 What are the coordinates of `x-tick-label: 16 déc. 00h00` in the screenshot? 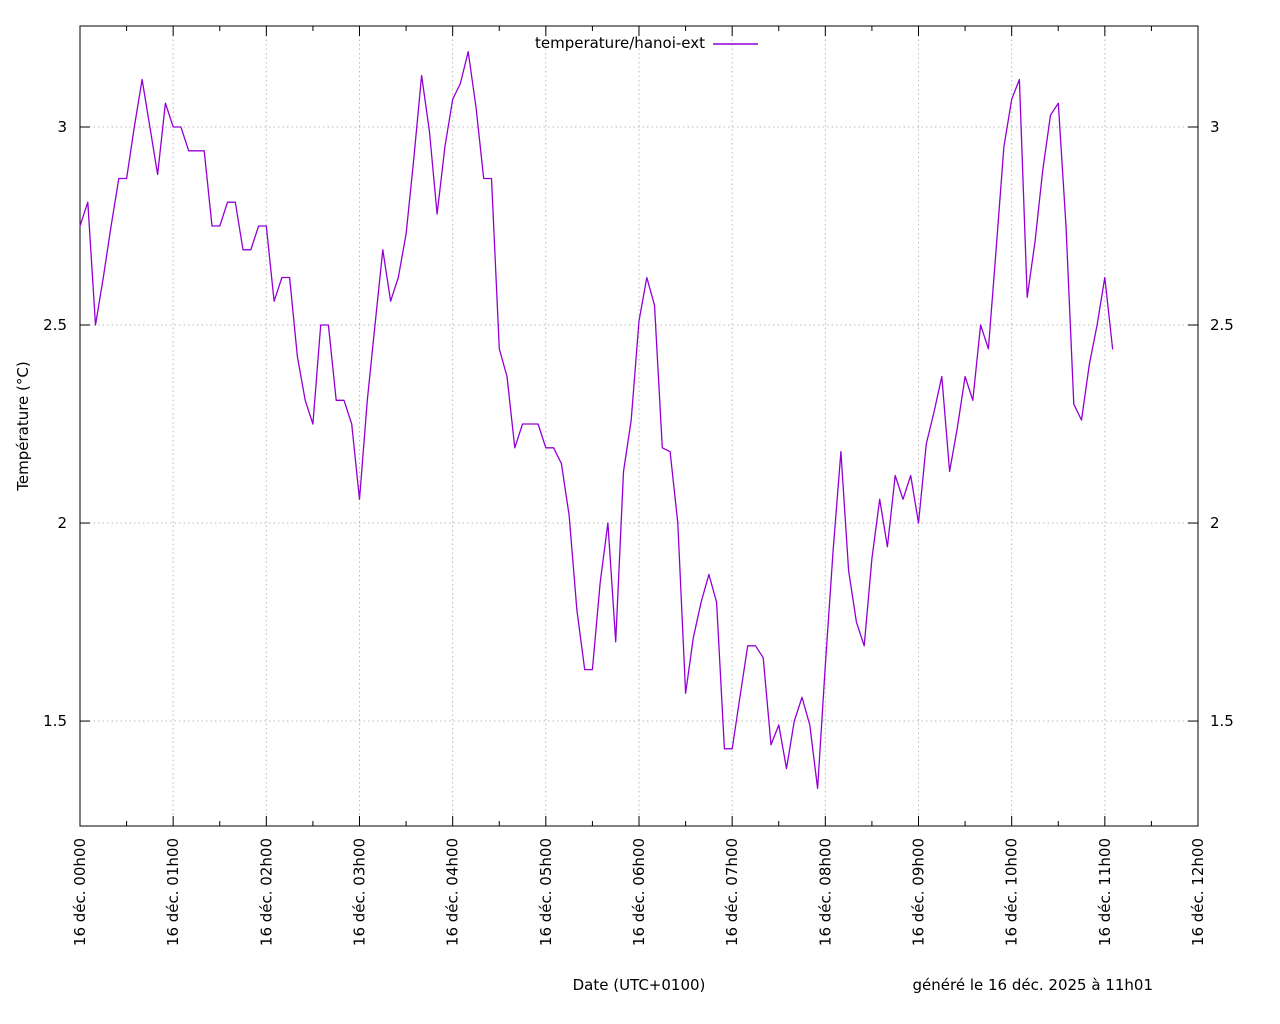 It's located at (80, 892).